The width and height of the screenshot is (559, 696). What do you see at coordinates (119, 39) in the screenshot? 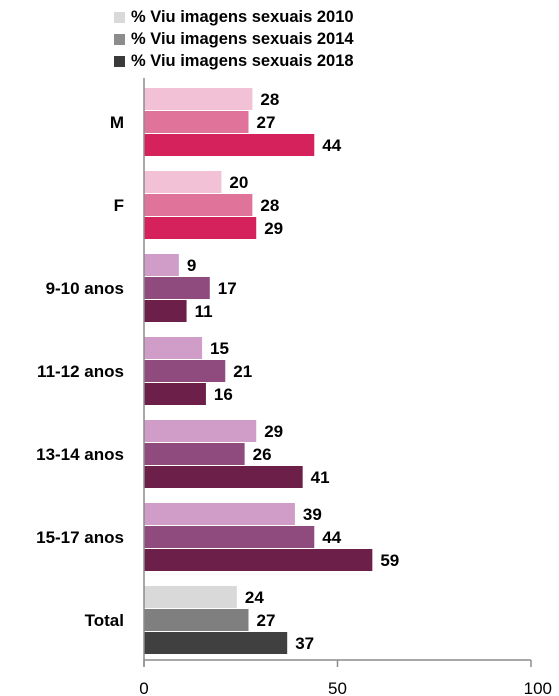
I see `legend-swatch-2014` at bounding box center [119, 39].